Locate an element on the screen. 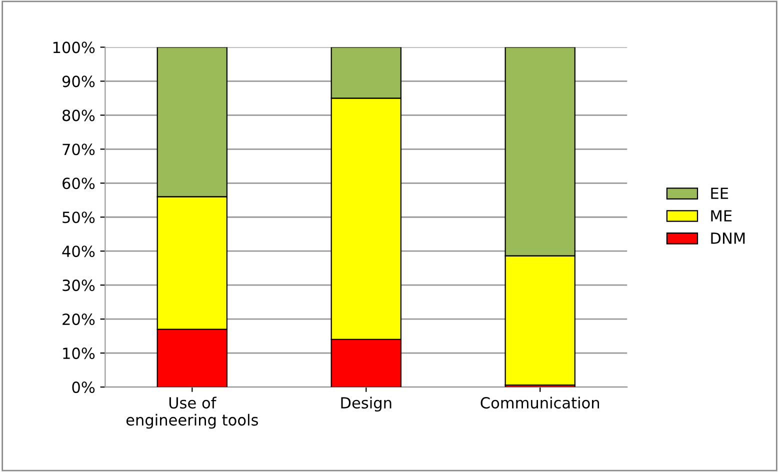 This screenshot has width=779, height=472. legend-label: ME is located at coordinates (721, 216).